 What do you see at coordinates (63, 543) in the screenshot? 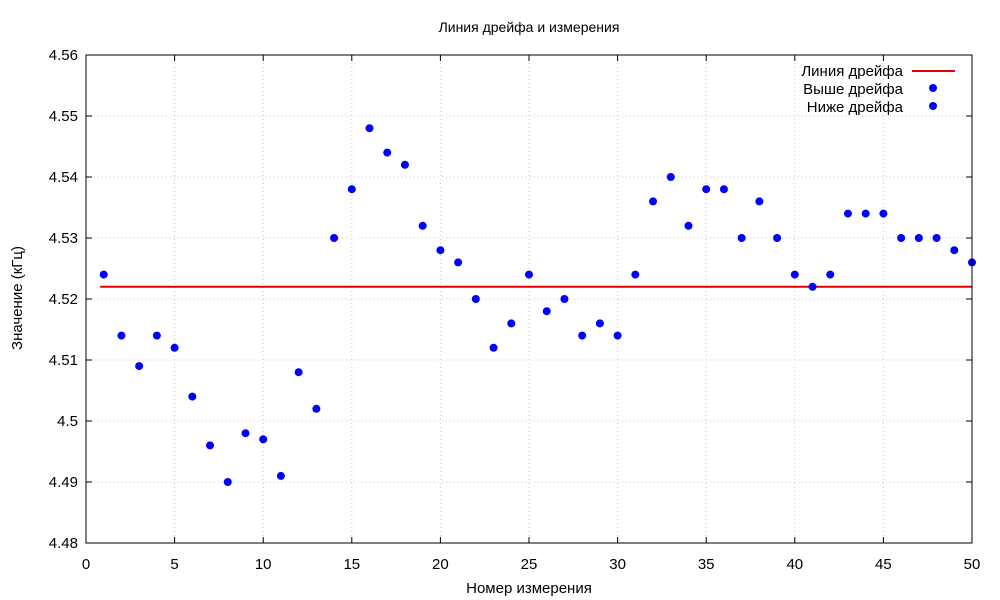
I see `y-tick-label: 4.48` at bounding box center [63, 543].